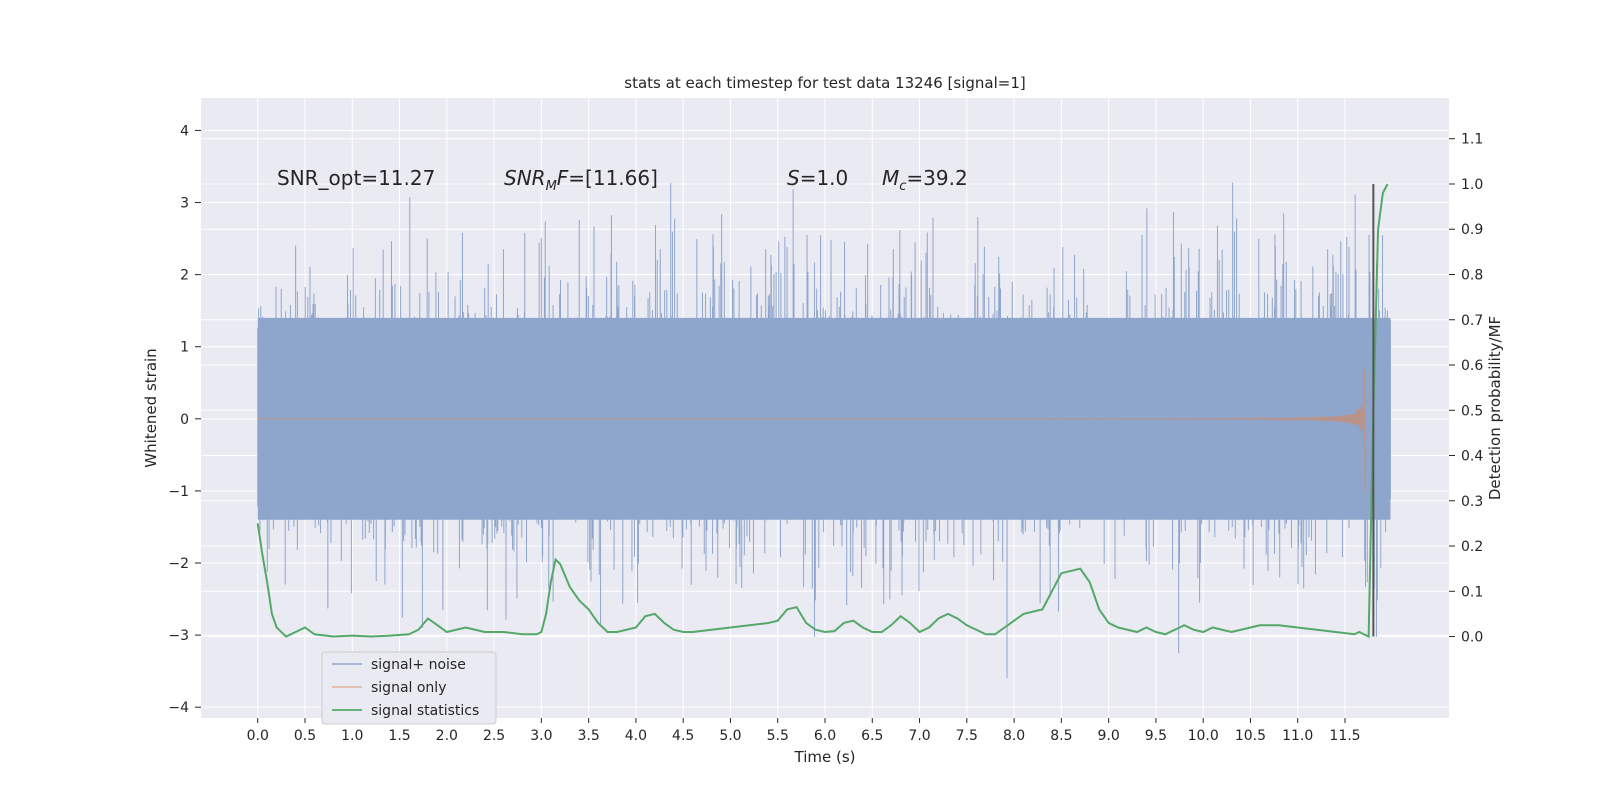 Image resolution: width=1600 pixels, height=800 pixels. What do you see at coordinates (581, 180) in the screenshot?
I see `annotation-snr-mf: SNRMF=[11.66]` at bounding box center [581, 180].